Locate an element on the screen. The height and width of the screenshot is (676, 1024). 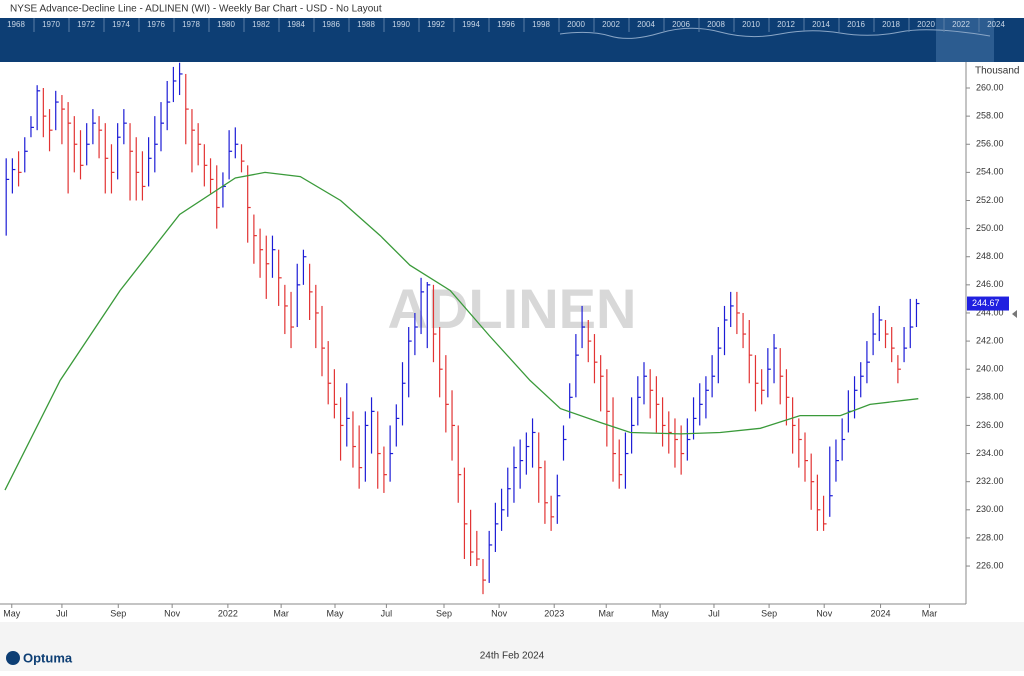
overview-year: 2024 is located at coordinates (996, 24).